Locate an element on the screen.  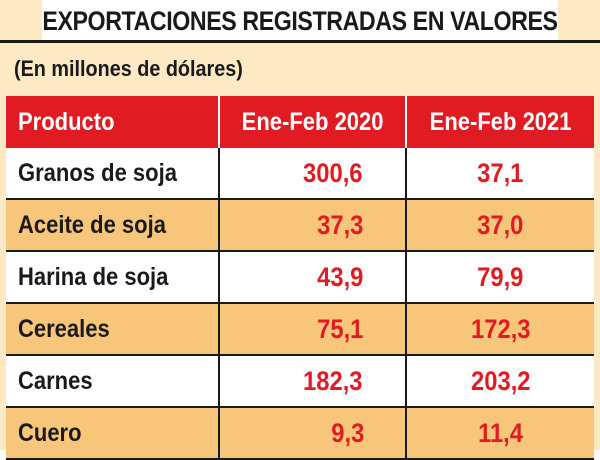
data-label-2020: 9,3 is located at coordinates (348, 432).